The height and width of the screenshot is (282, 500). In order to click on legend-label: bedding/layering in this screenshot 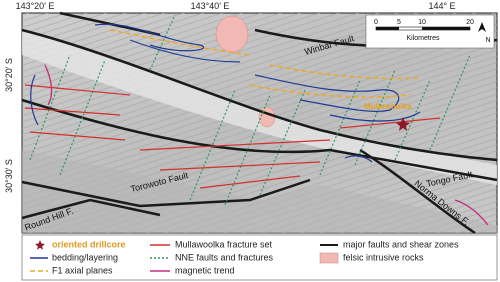, I will do `click(85, 257)`.